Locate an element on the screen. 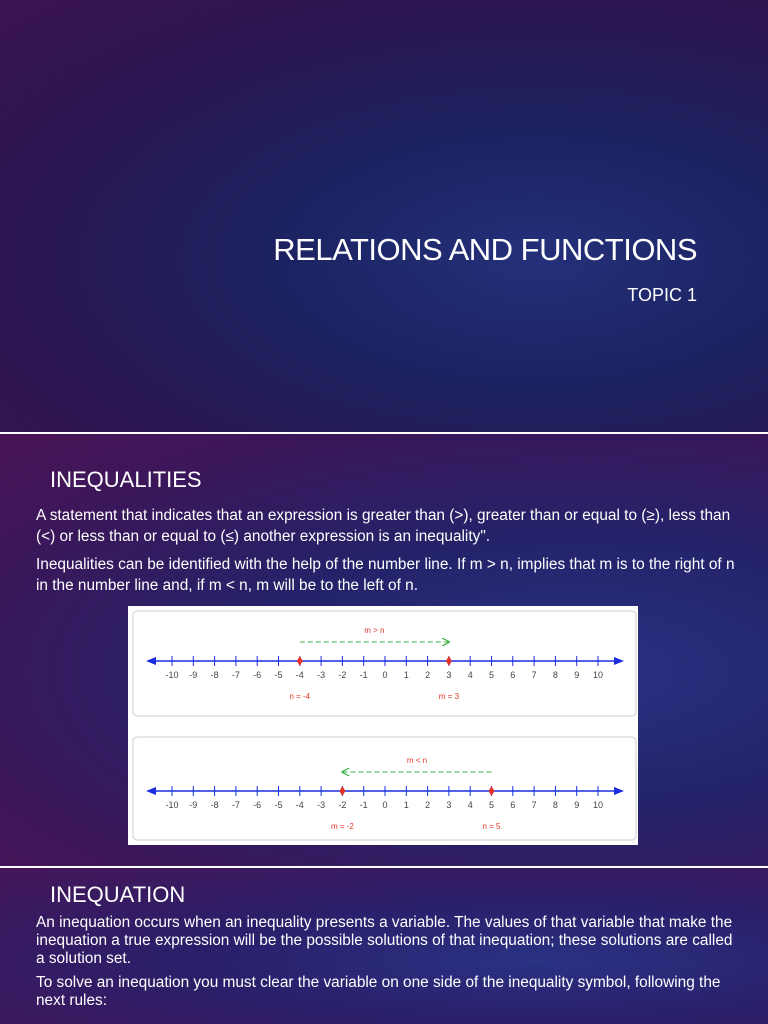 The height and width of the screenshot is (1024, 768). heading: INEQUATION is located at coordinates (118, 894).